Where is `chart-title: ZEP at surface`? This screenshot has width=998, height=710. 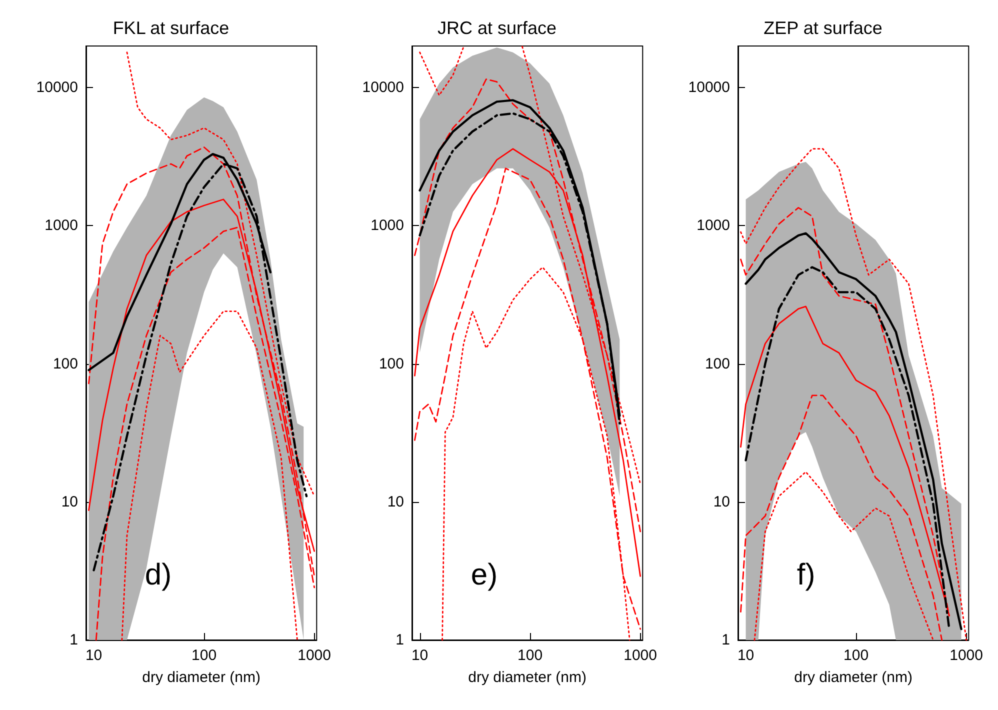
chart-title: ZEP at surface is located at coordinates (823, 28).